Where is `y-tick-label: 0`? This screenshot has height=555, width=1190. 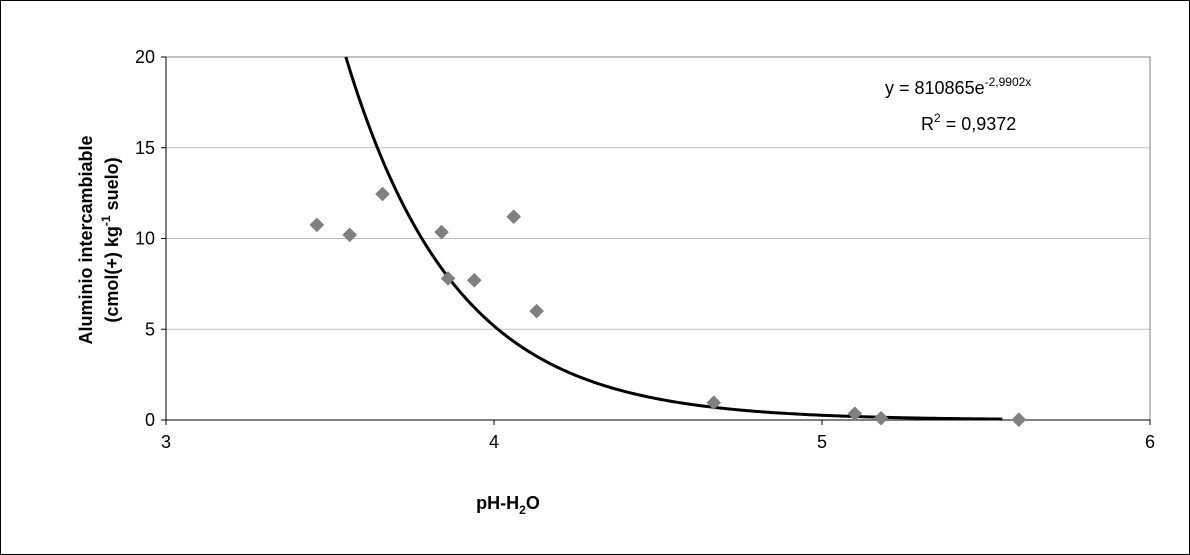
y-tick-label: 0 is located at coordinates (150, 420).